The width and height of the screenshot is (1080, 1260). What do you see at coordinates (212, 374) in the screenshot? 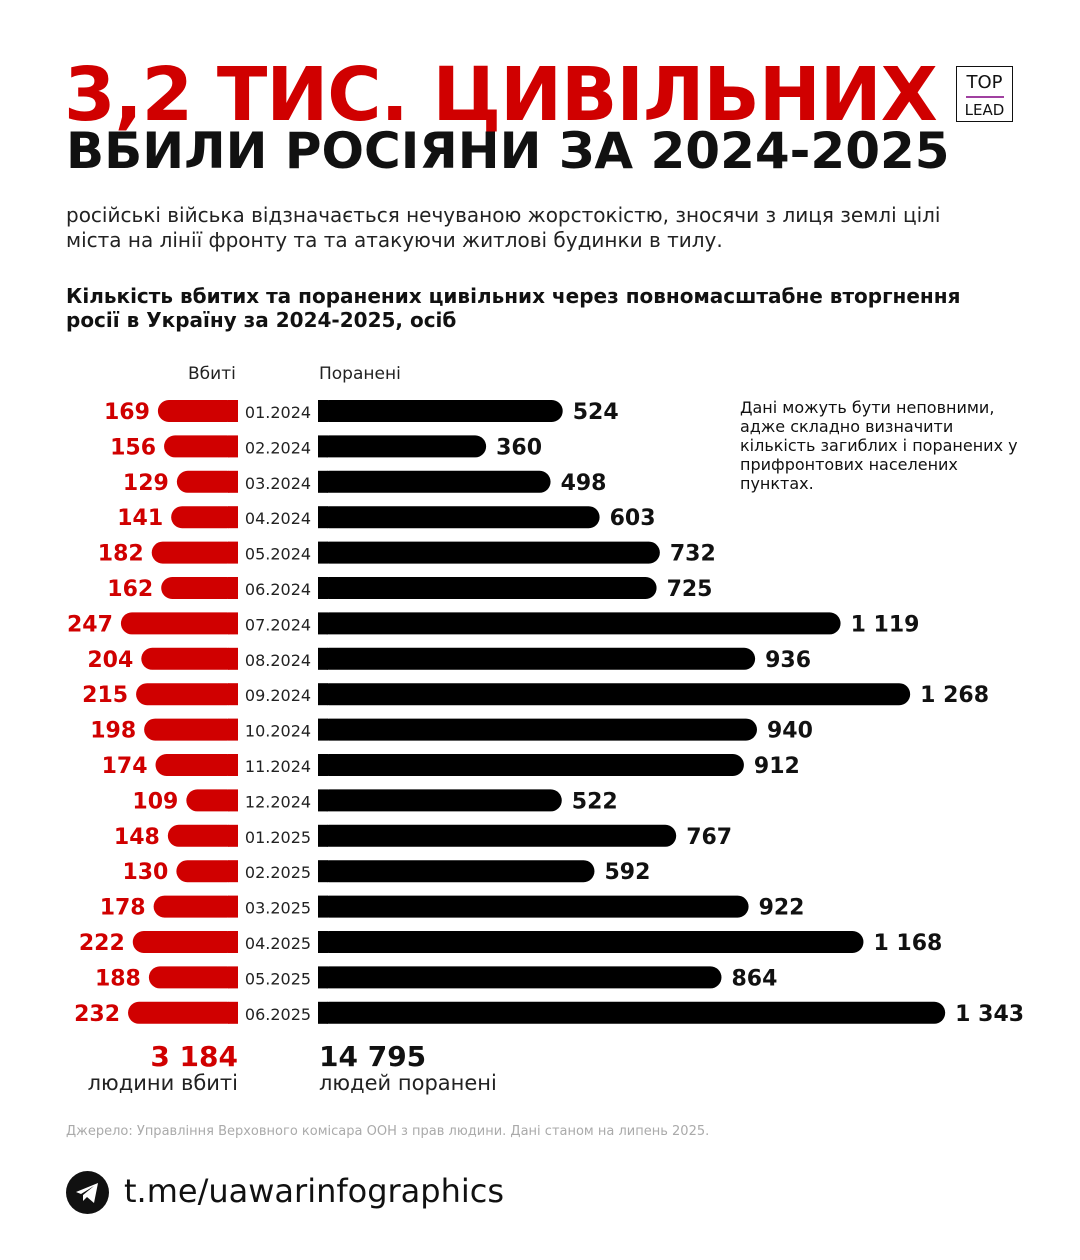
I see `killed-header: Вбиті` at bounding box center [212, 374].